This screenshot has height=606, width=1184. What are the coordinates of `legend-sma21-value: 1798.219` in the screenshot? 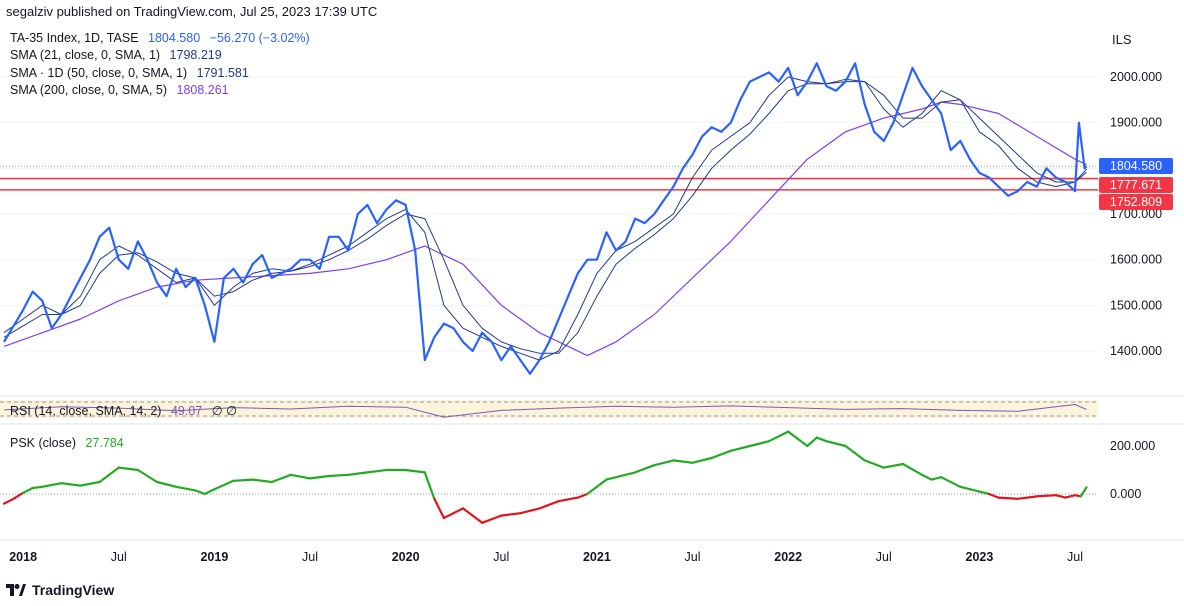 It's located at (195, 55).